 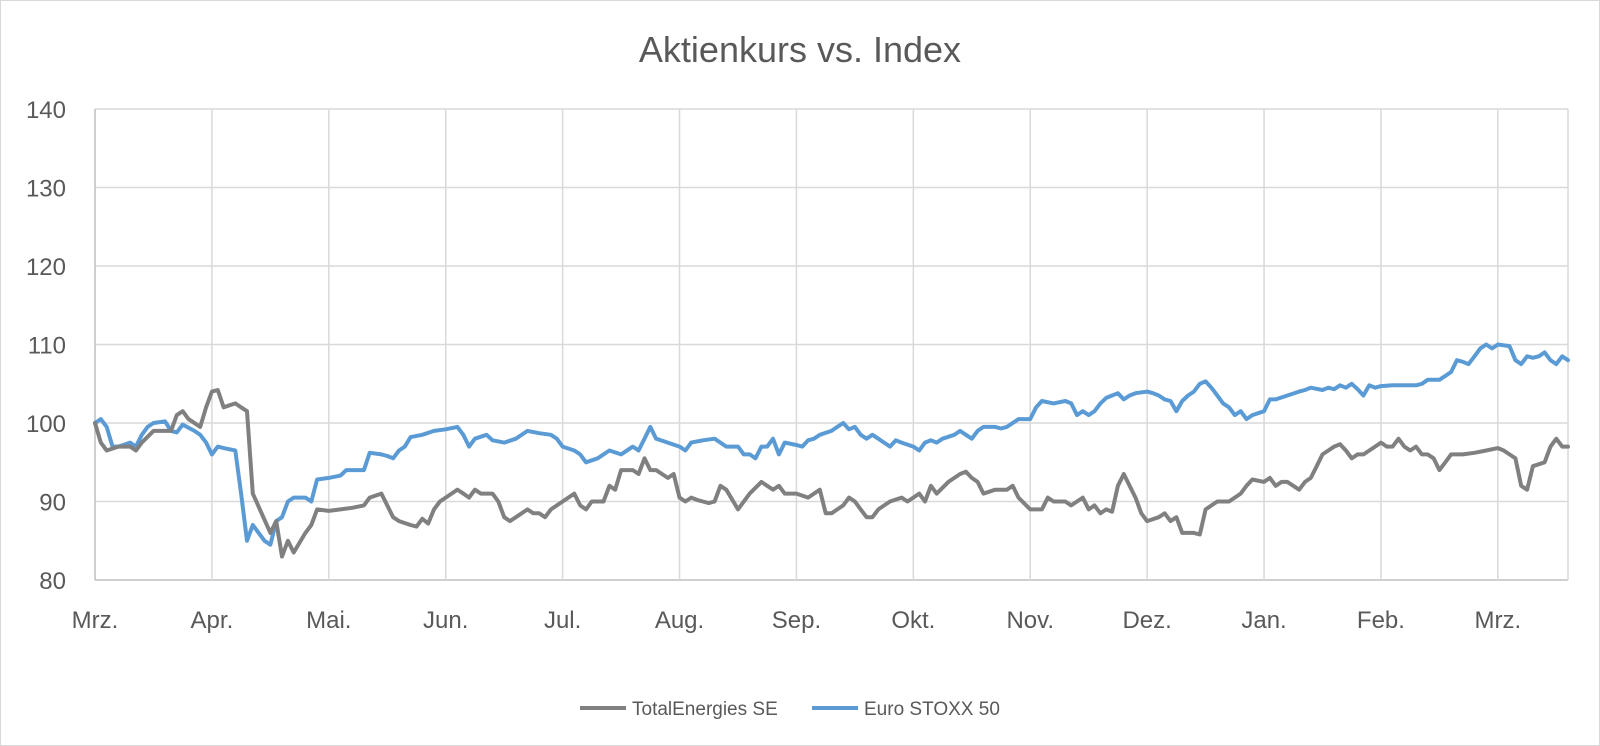 I want to click on y-tick-label: 100, so click(x=46, y=424).